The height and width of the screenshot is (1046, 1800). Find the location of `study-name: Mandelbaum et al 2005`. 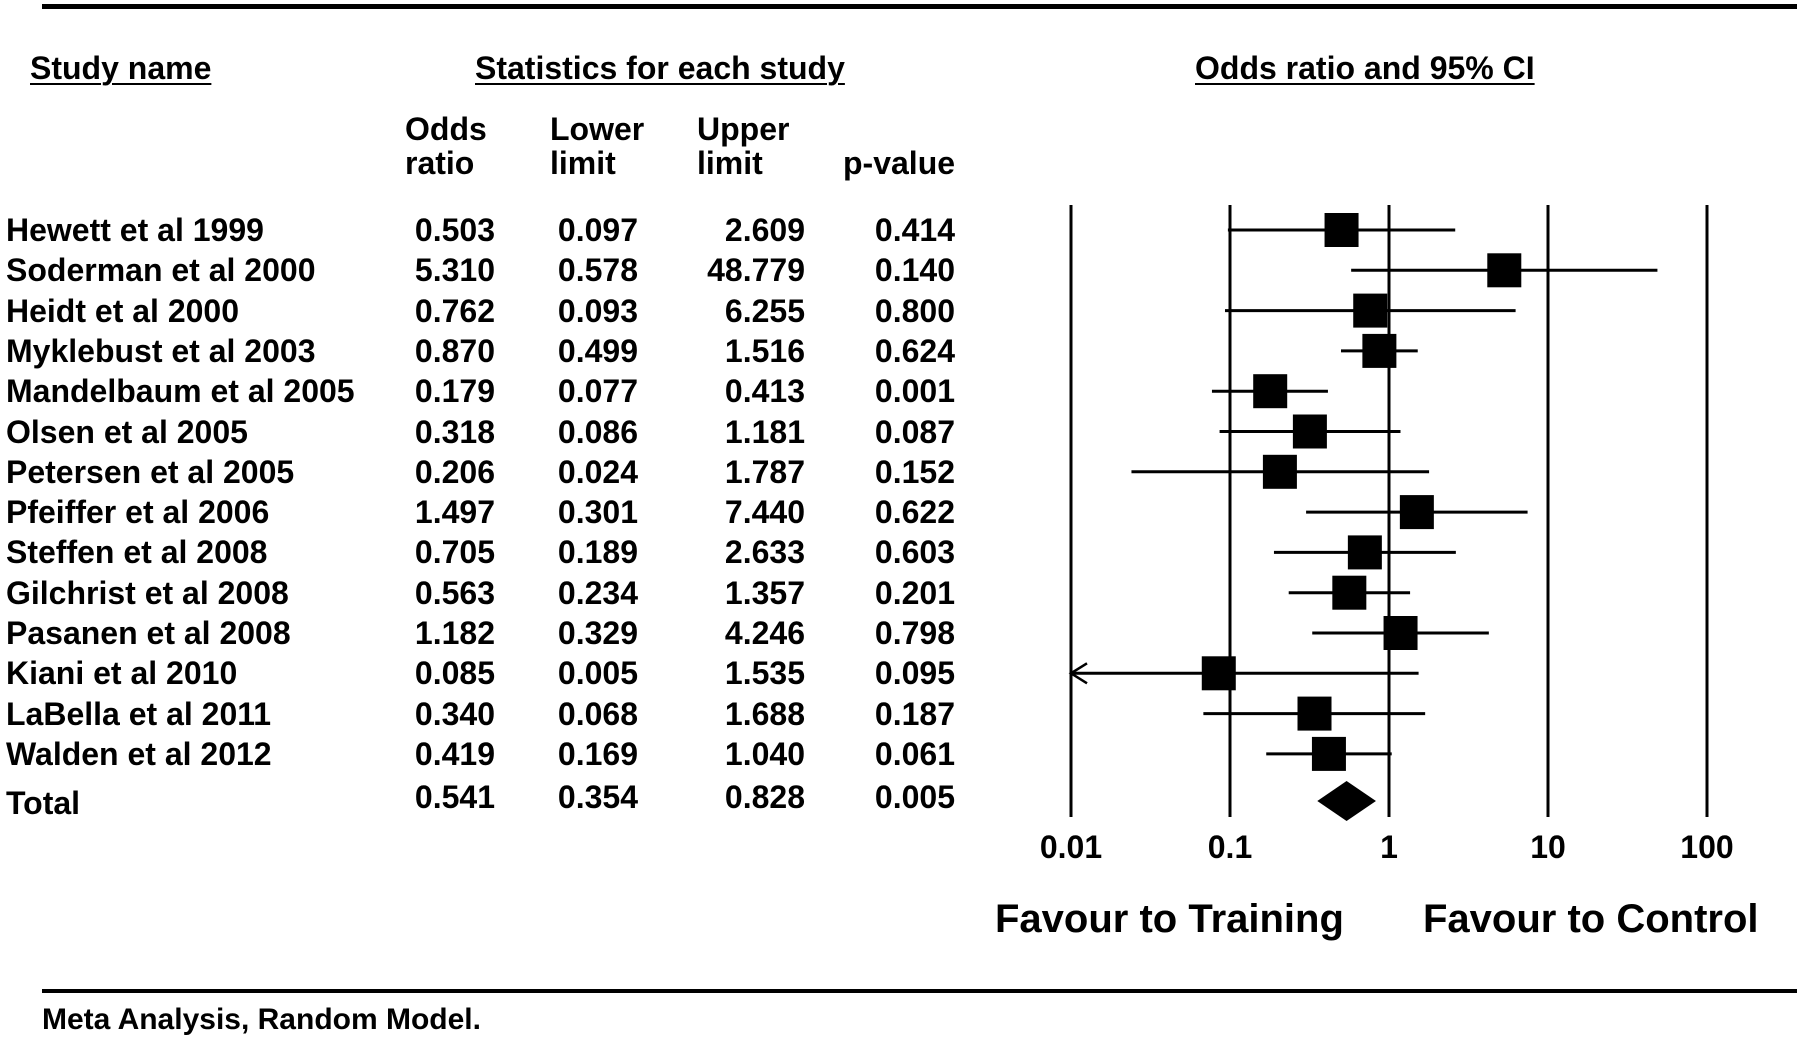

study-name: Mandelbaum et al 2005 is located at coordinates (180, 391).